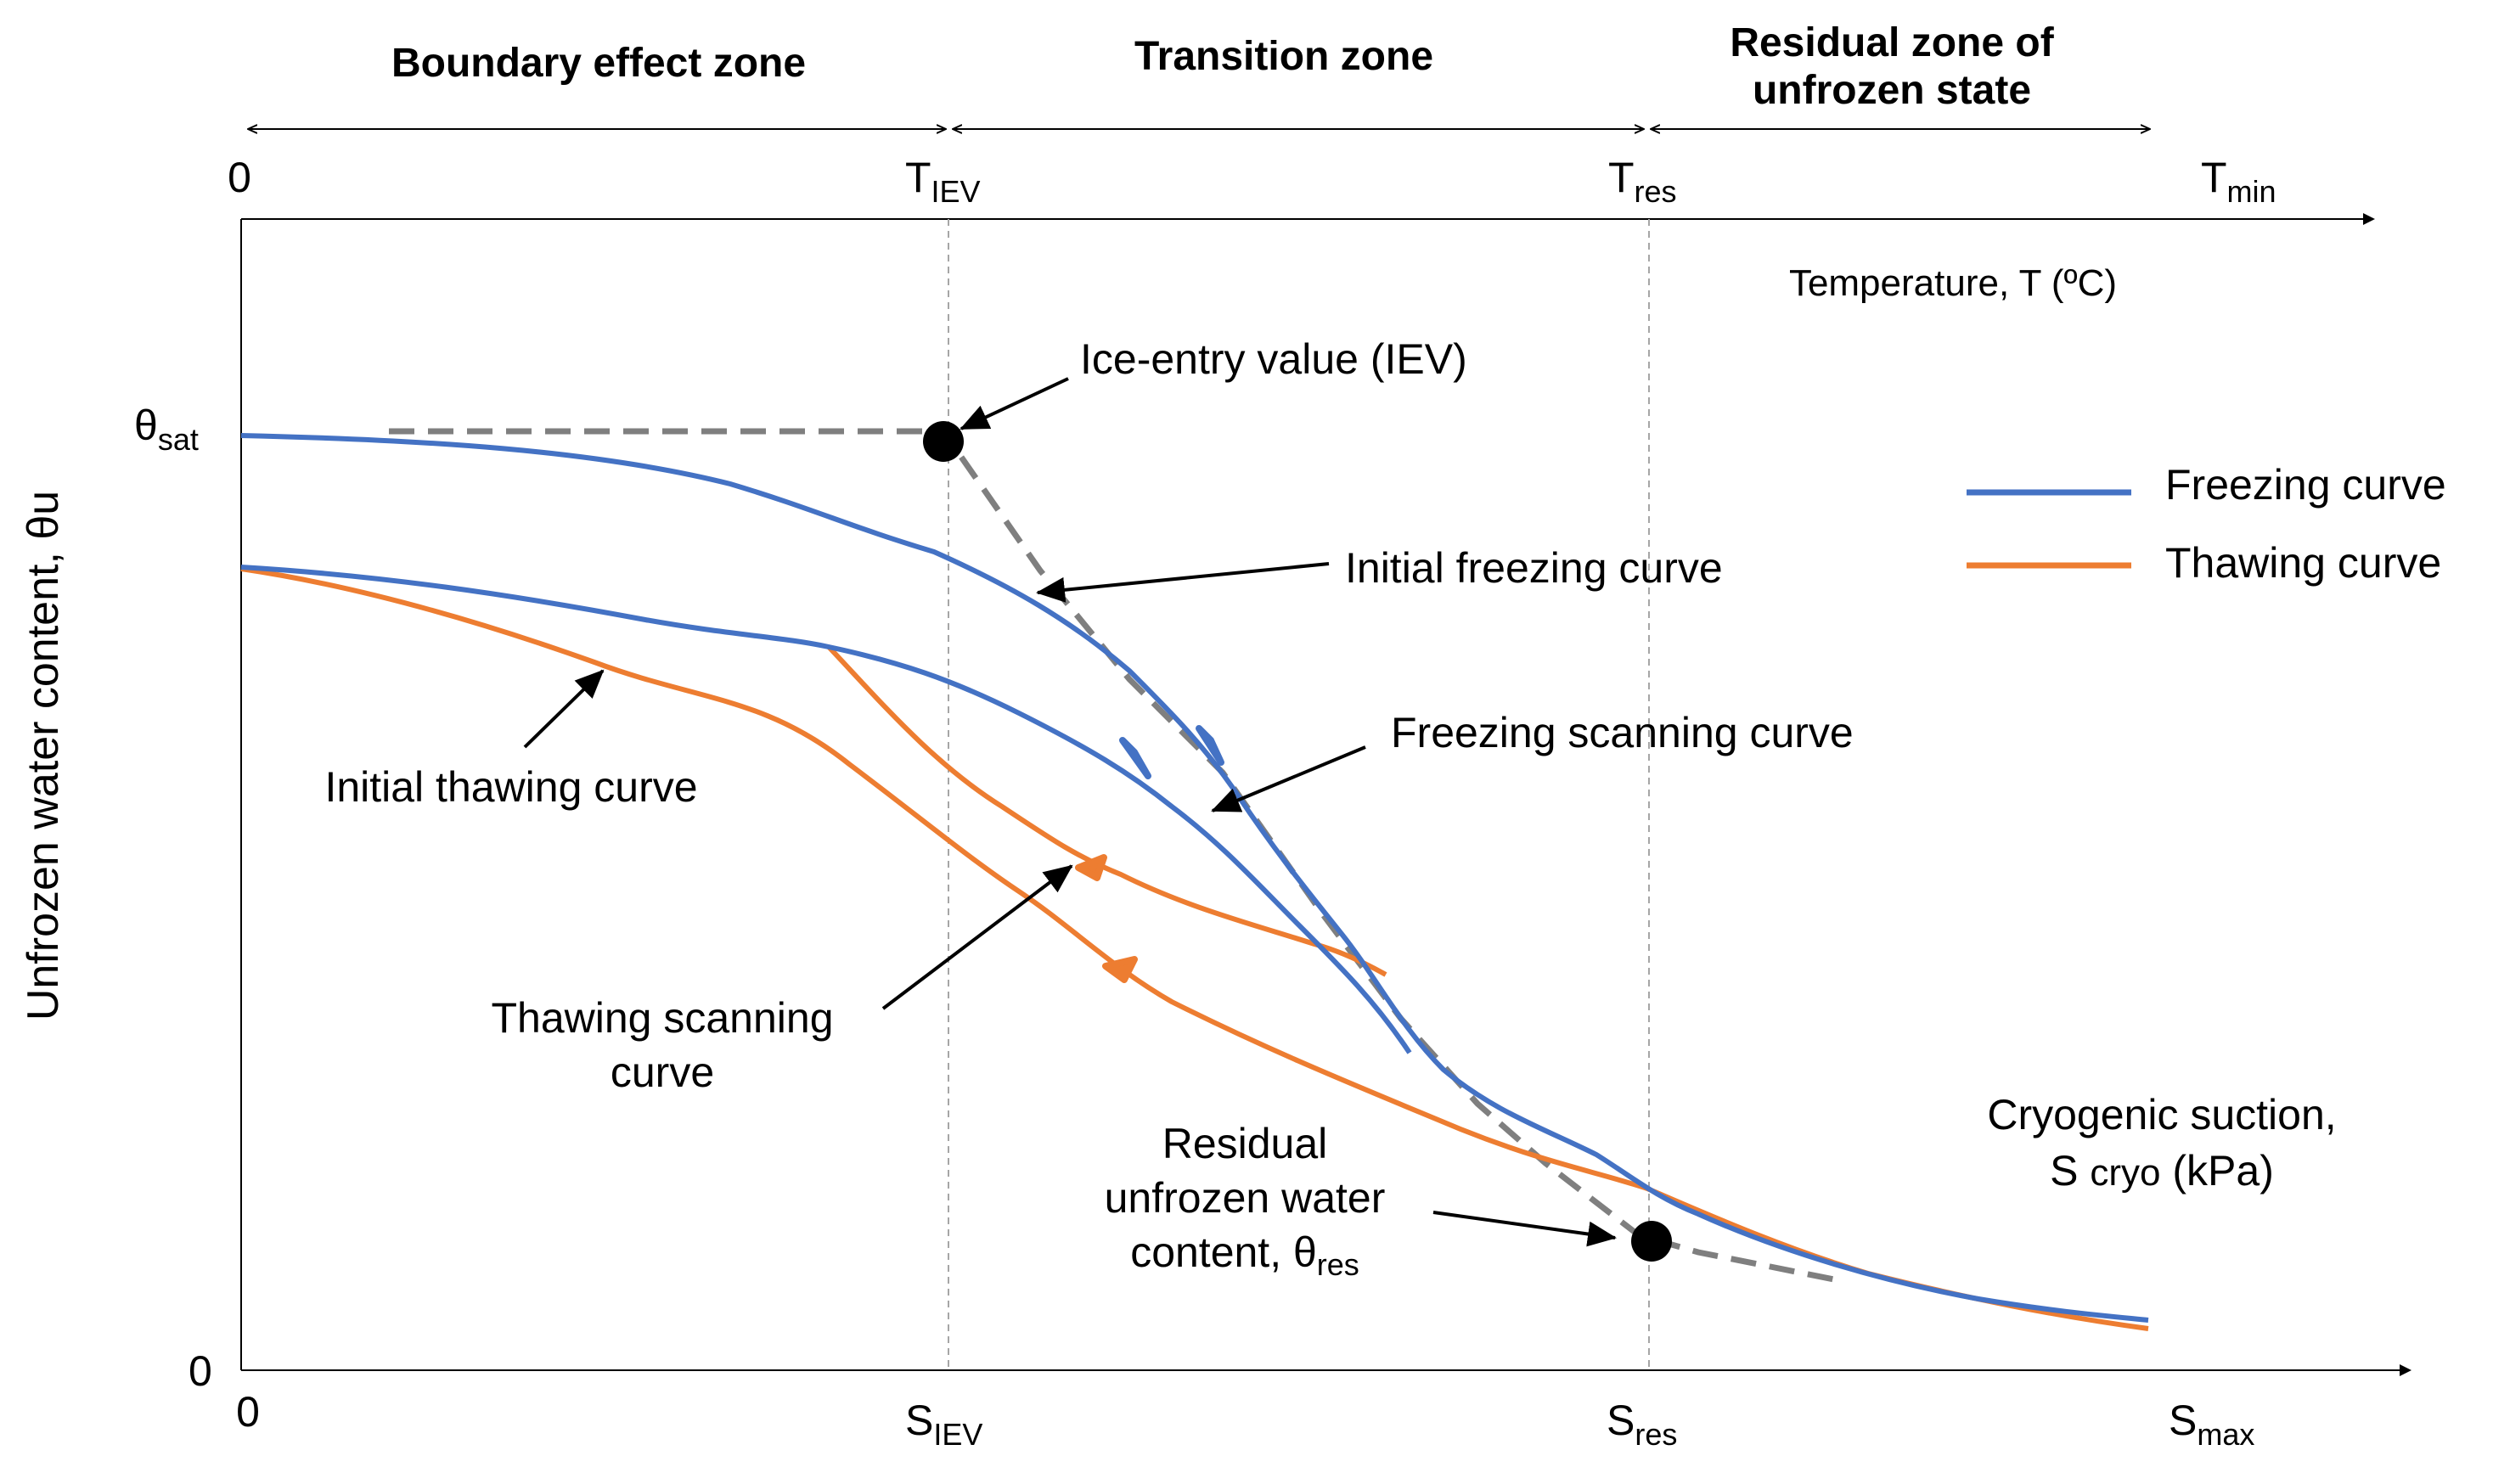 This screenshot has width=2510, height=1484. What do you see at coordinates (1288, 778) in the screenshot?
I see `freezing-scanning-pointer` at bounding box center [1288, 778].